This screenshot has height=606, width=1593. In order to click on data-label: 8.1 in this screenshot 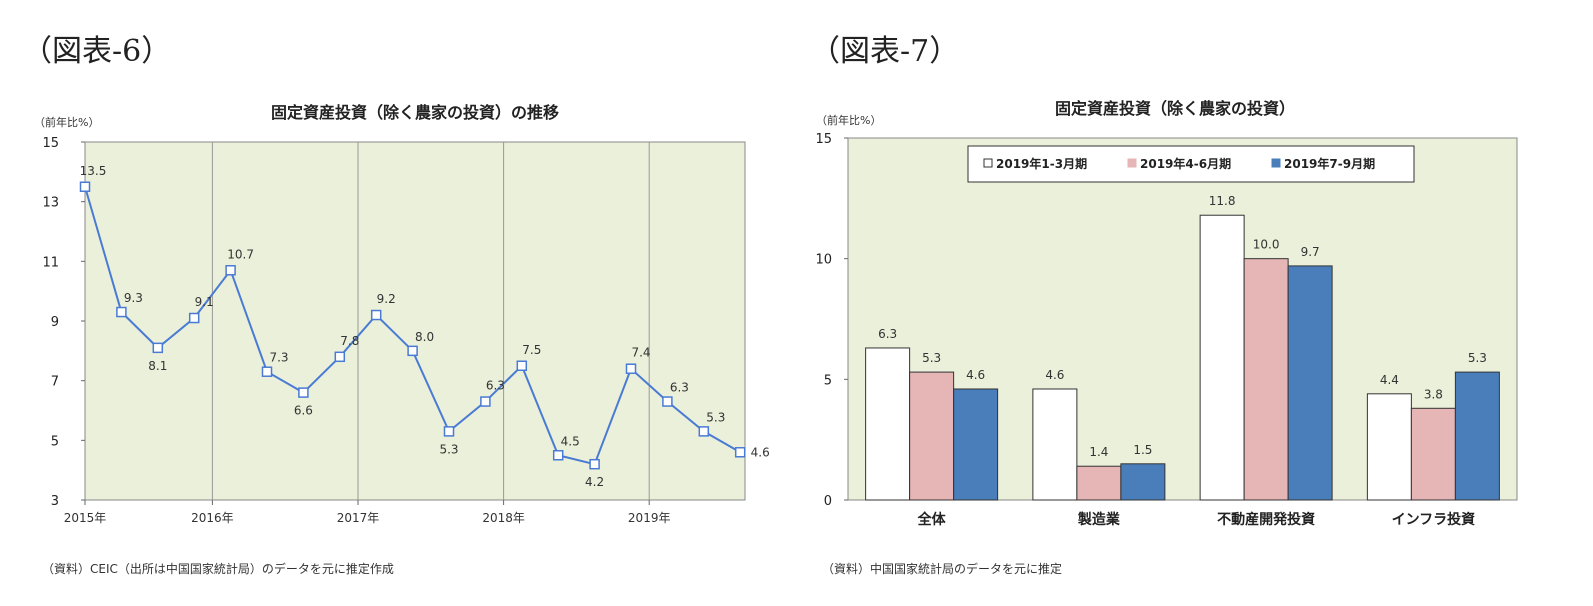, I will do `click(157, 366)`.